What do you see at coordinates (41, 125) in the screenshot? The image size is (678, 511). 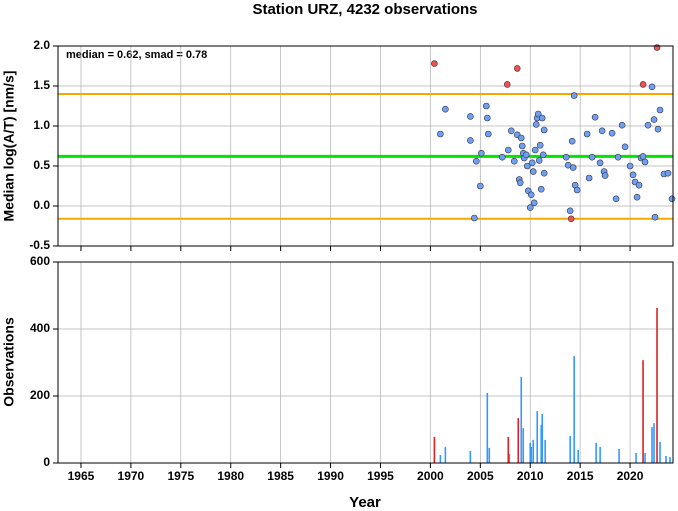 I see `y-tick-label: 1.0` at bounding box center [41, 125].